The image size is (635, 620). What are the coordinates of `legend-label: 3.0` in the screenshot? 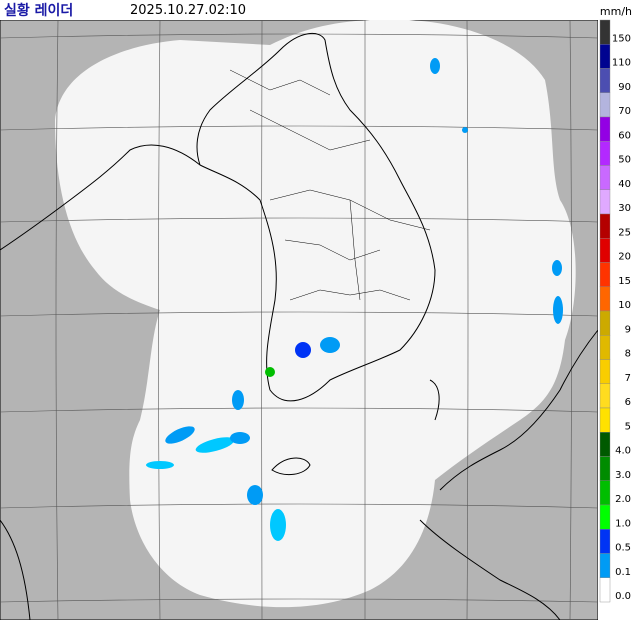 It's located at (623, 475).